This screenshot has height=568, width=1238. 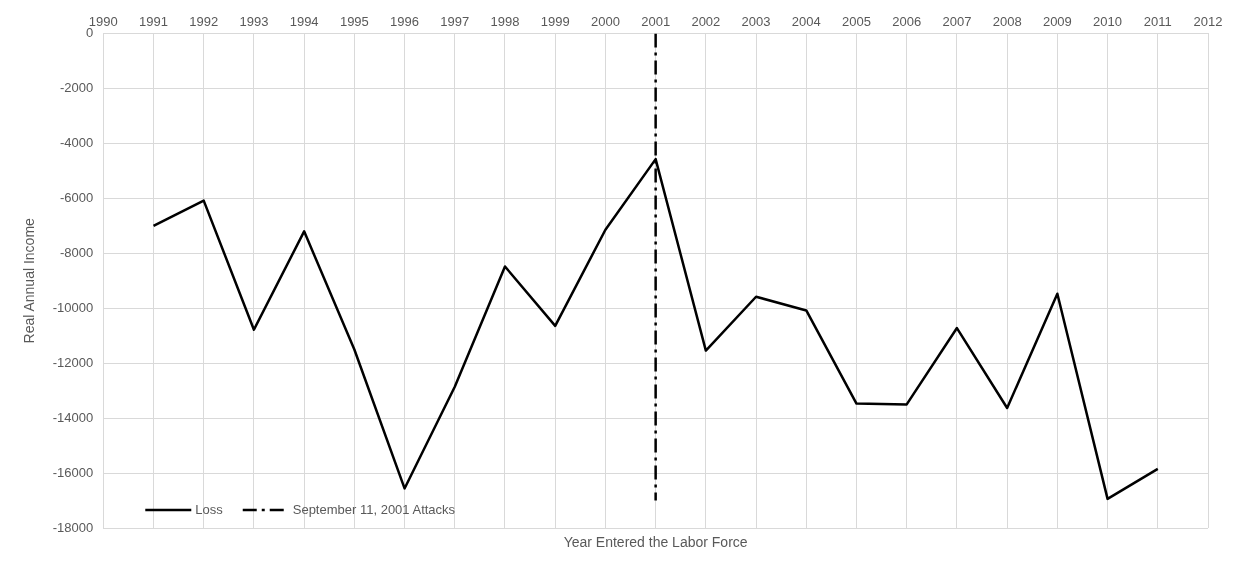 I want to click on x-tick-label: 1999, so click(x=555, y=22).